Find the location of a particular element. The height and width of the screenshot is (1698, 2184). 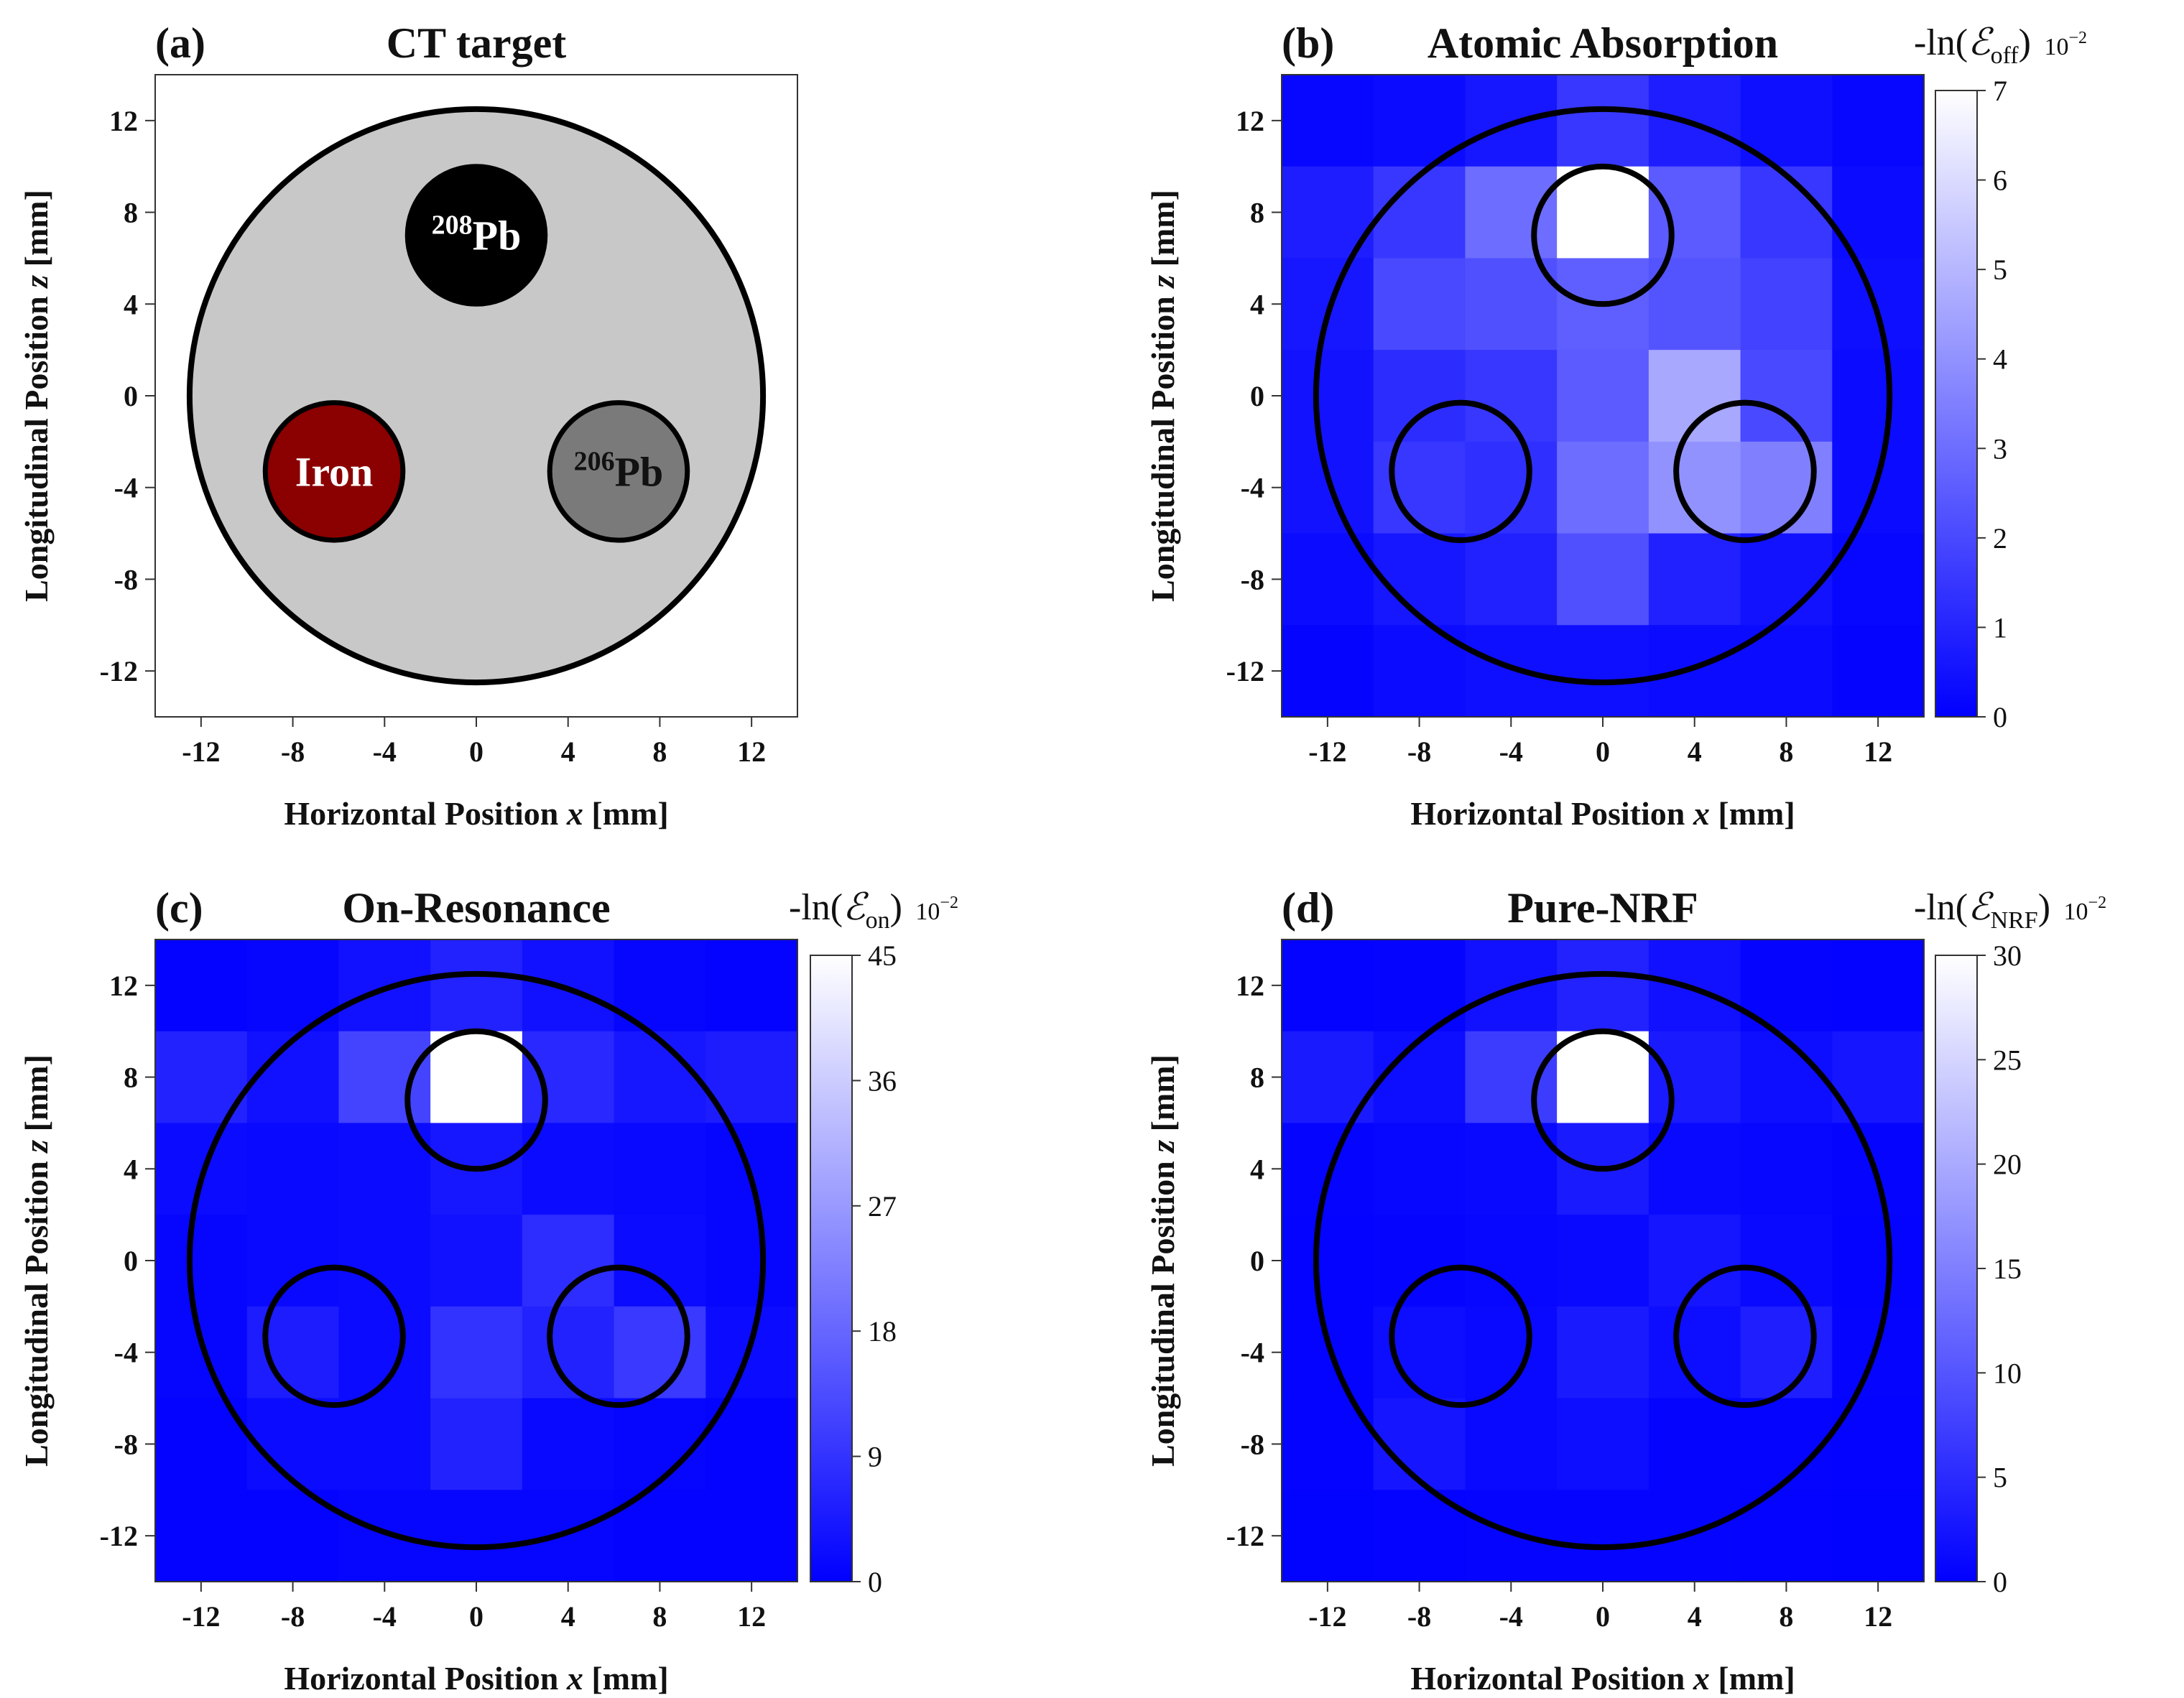

colorbar-tick-label: 25 is located at coordinates (2007, 1060).